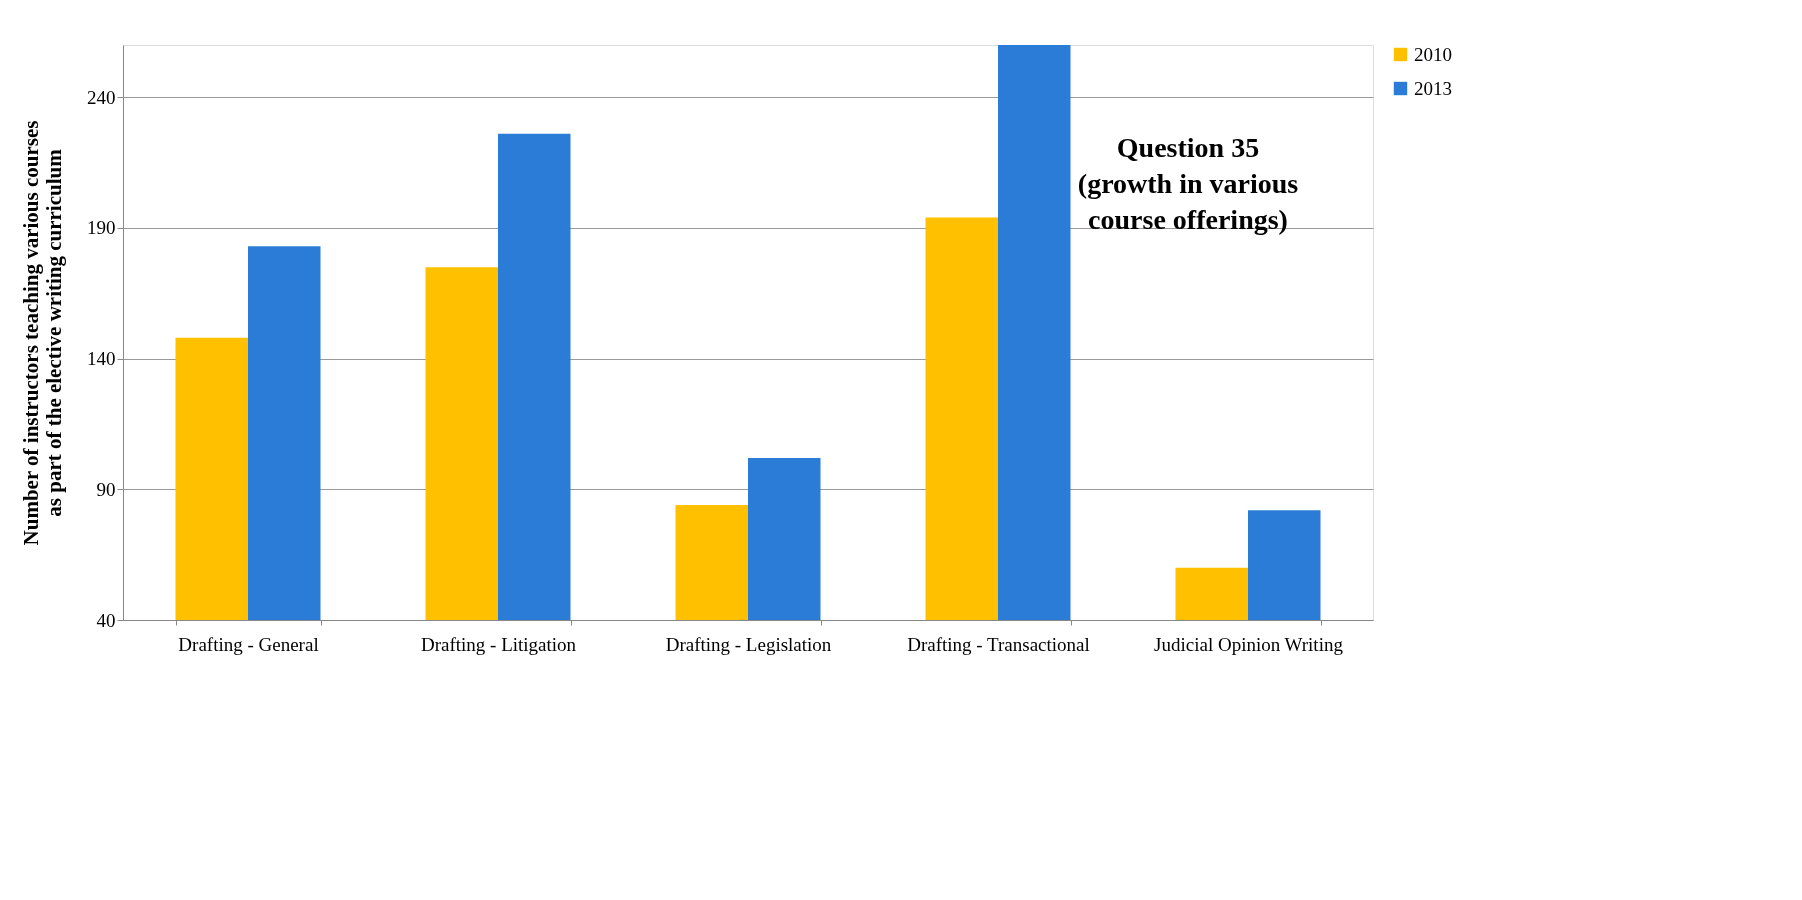  Describe the element at coordinates (106, 489) in the screenshot. I see `y-tick-label: 90` at that location.